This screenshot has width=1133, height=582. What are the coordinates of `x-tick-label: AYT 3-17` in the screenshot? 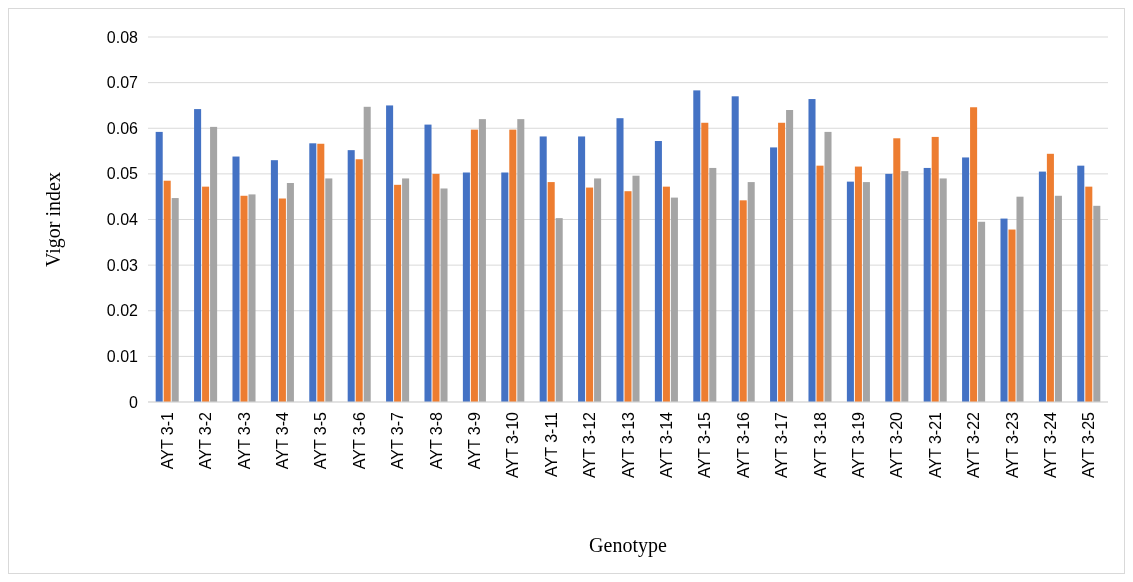 It's located at (782, 445).